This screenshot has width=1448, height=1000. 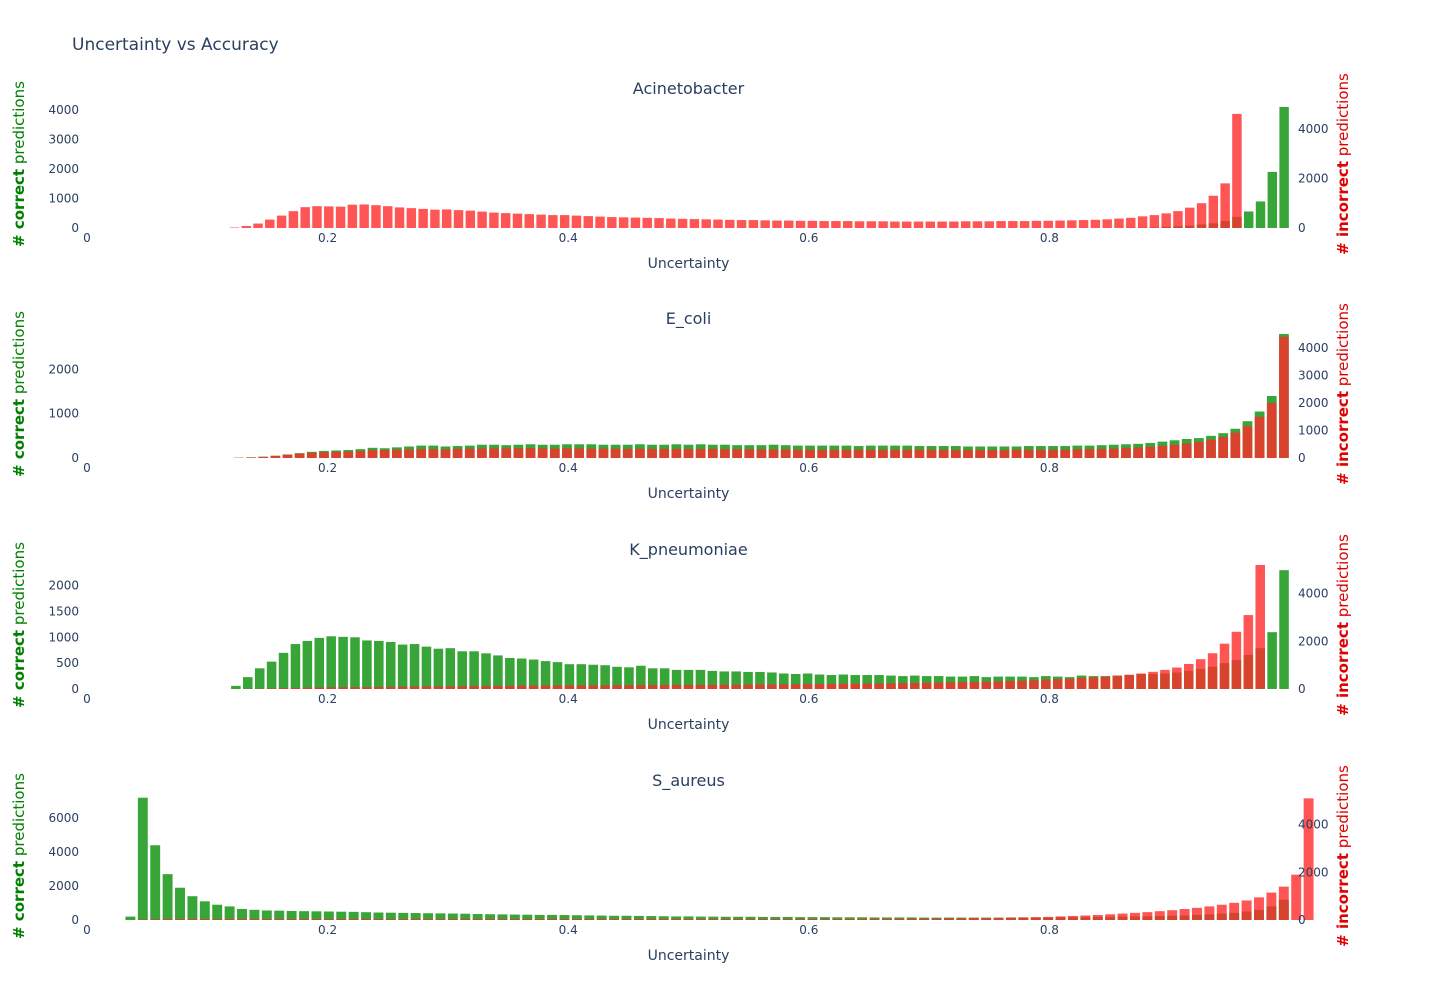 I want to click on subplot-title: E_coli, so click(x=689, y=319).